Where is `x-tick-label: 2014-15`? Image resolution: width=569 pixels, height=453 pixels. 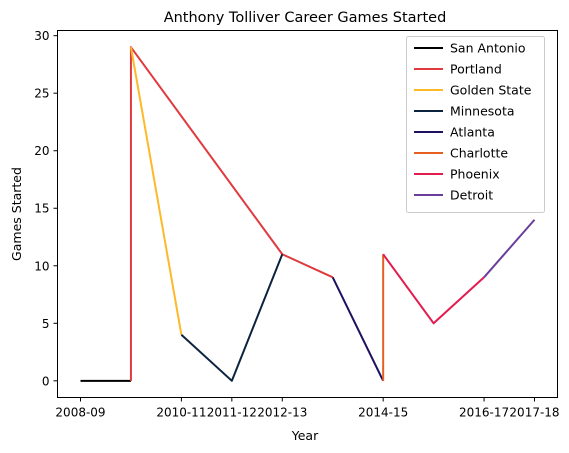 x-tick-label: 2014-15 is located at coordinates (383, 413).